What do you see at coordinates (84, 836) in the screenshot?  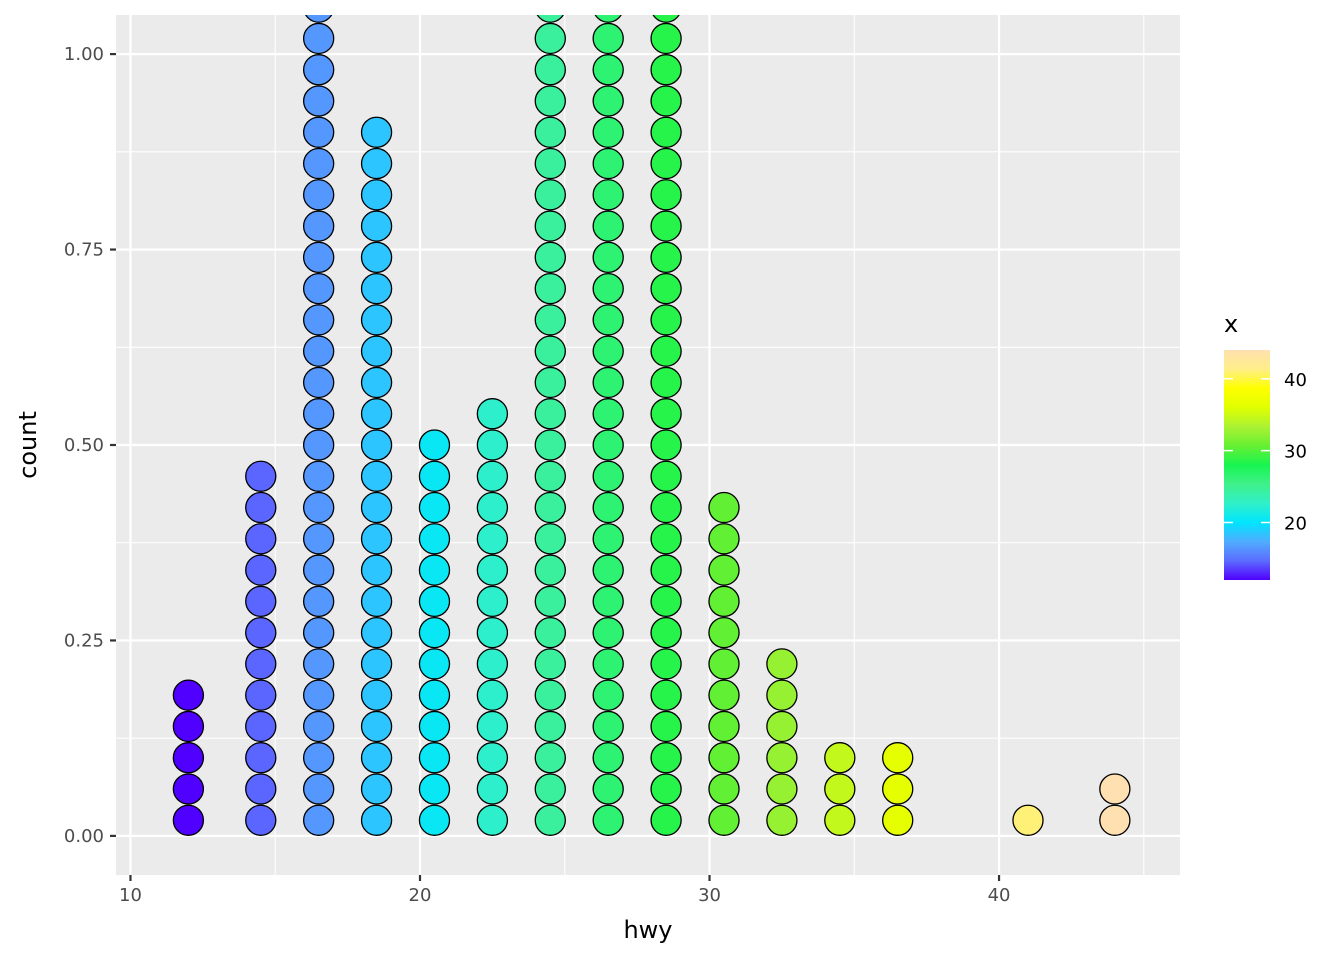 I see `y-tick-label: 0.00` at bounding box center [84, 836].